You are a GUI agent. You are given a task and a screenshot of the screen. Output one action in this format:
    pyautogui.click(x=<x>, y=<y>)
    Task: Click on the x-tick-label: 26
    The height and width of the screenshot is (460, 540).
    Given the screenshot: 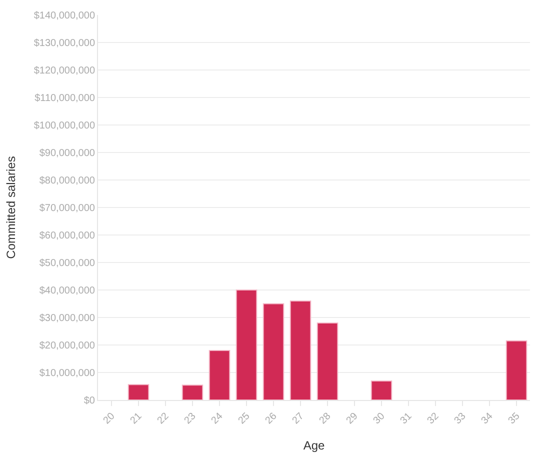 What is the action you would take?
    pyautogui.click(x=272, y=418)
    